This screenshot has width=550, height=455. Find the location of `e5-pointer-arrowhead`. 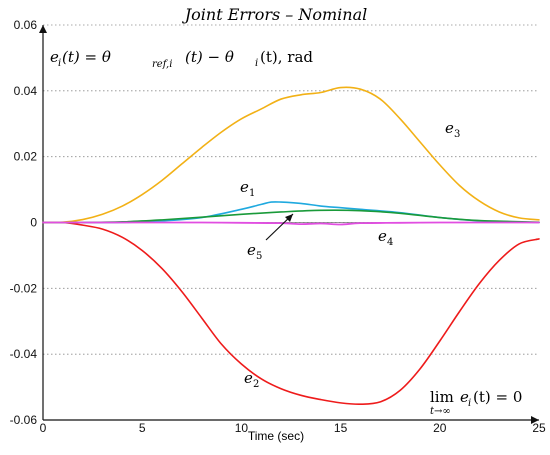

e5-pointer-arrowhead is located at coordinates (289, 218).